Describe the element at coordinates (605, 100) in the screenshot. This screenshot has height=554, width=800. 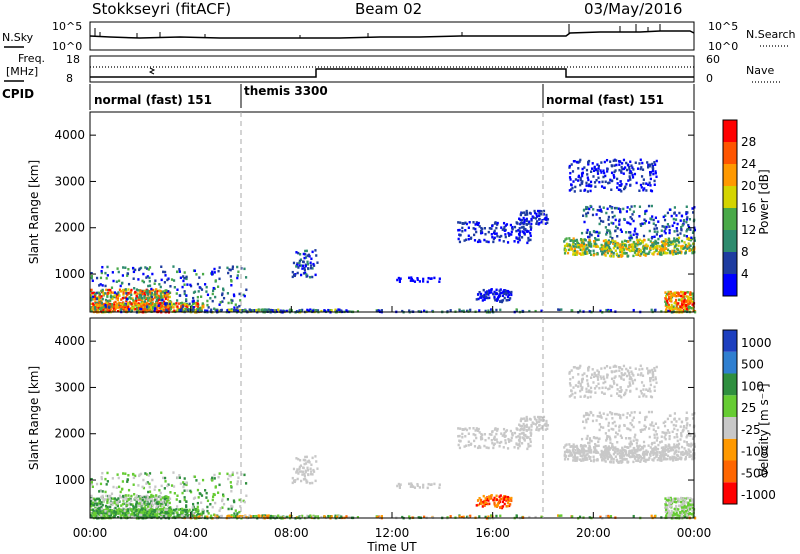
I see `cpid-segment-3: normal (fast) 151` at that location.